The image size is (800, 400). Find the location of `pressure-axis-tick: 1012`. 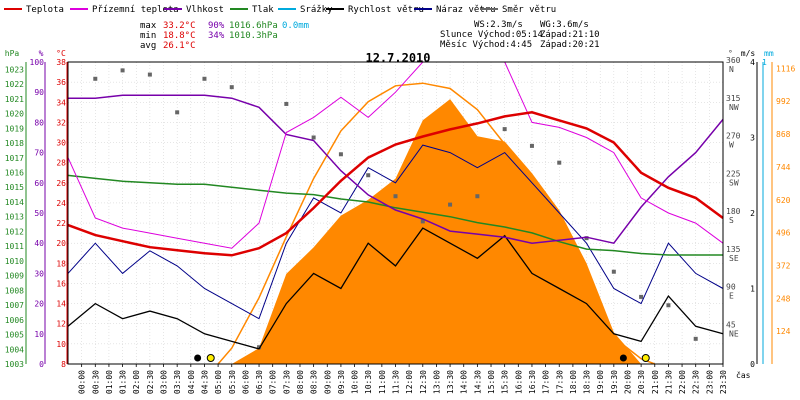

pressure-axis-tick: 1012 is located at coordinates (14, 231).